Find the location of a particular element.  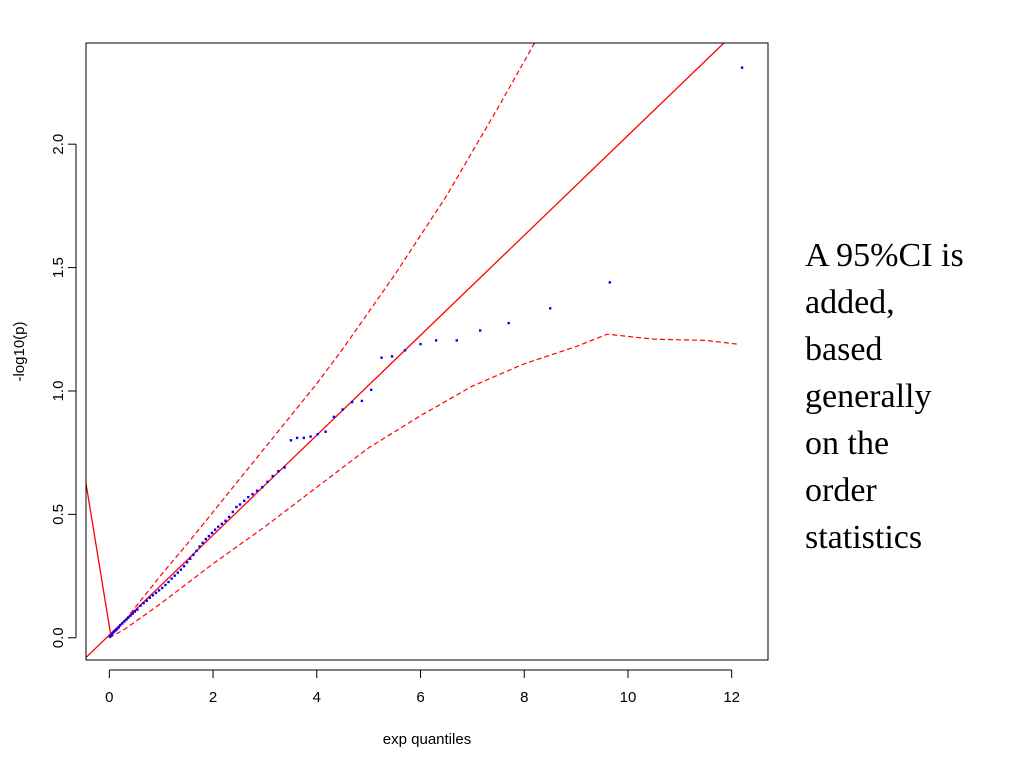

y-axis-title: -log10(p) is located at coordinates (19, 351).